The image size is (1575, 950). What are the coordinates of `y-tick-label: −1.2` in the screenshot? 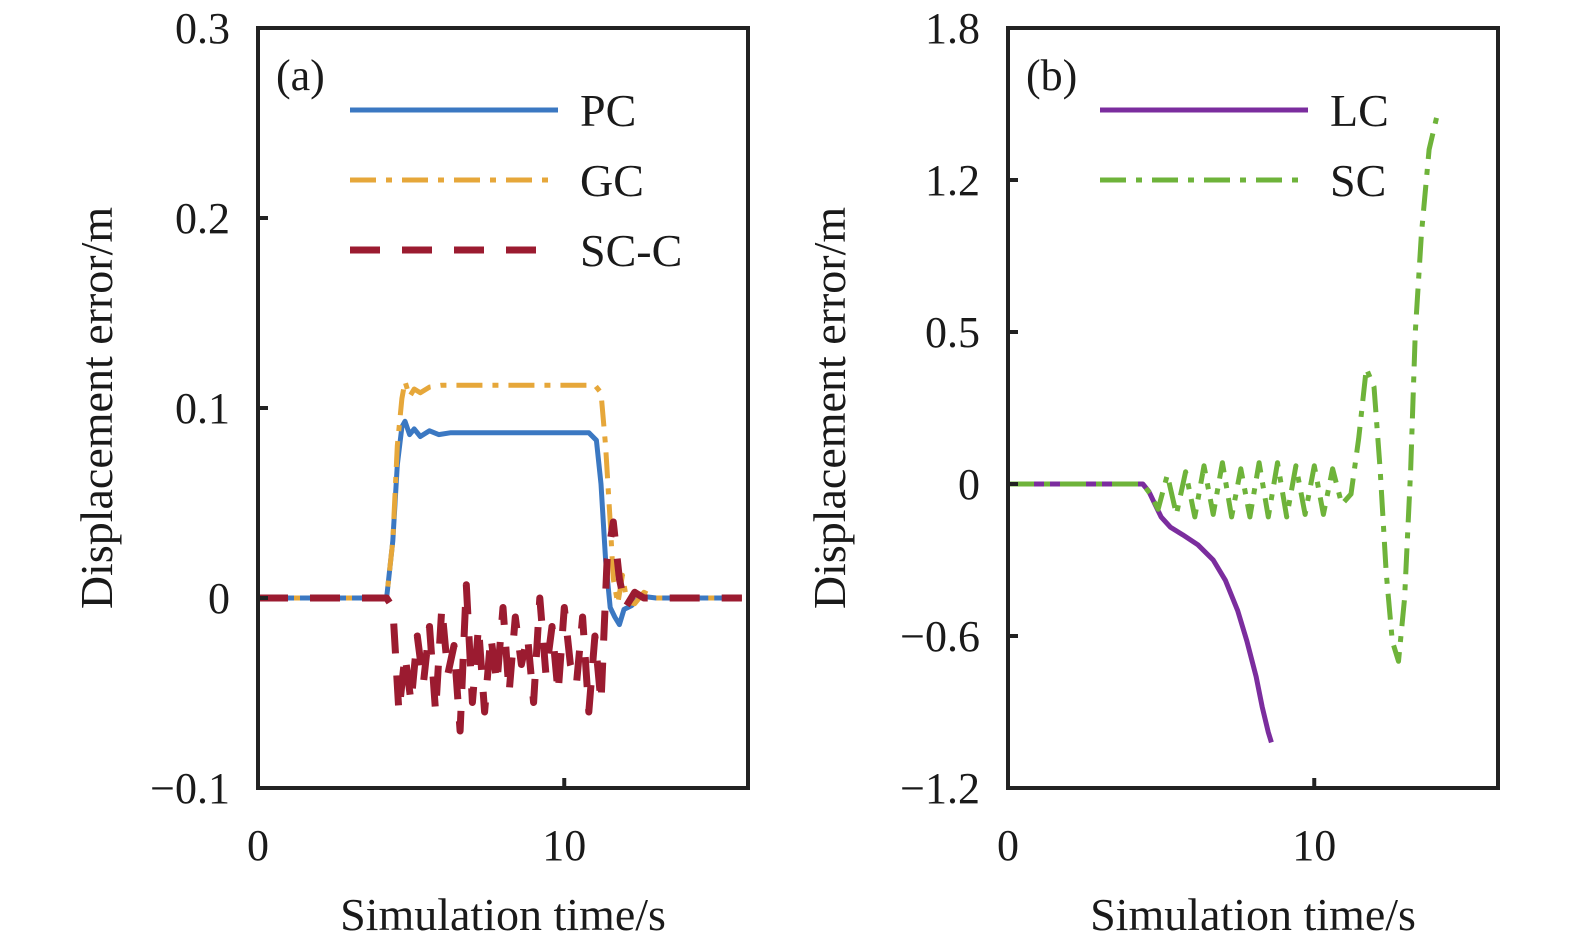 It's located at (940, 788).